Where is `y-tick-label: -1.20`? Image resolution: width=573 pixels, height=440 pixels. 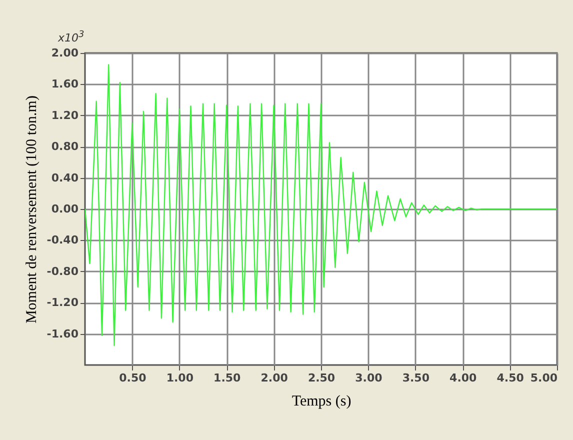
y-tick-label: -1.20 is located at coordinates (62, 303).